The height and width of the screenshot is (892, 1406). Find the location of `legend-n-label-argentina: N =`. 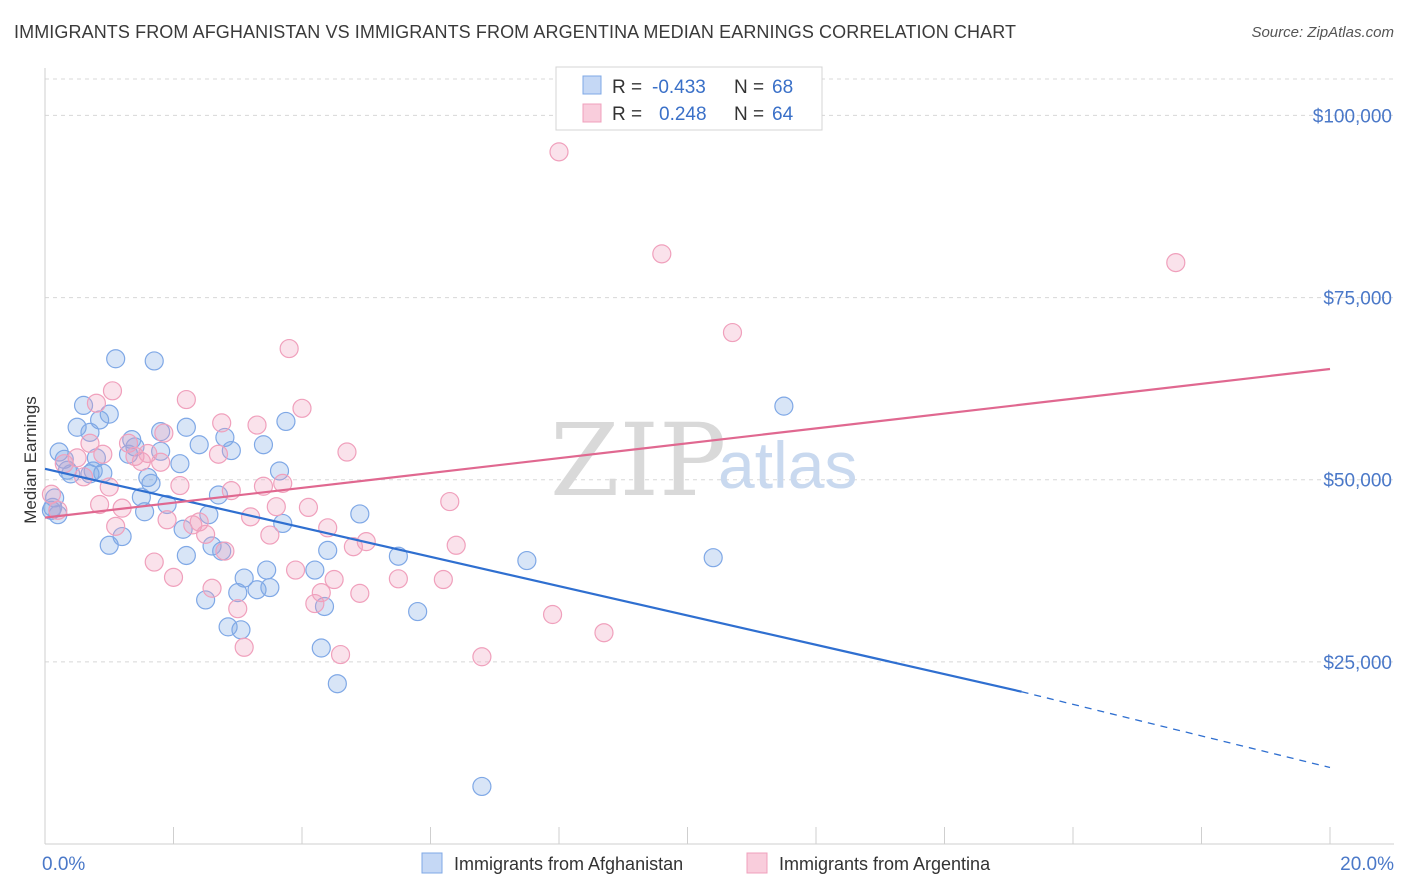

legend-n-label-argentina: N = is located at coordinates (749, 114).